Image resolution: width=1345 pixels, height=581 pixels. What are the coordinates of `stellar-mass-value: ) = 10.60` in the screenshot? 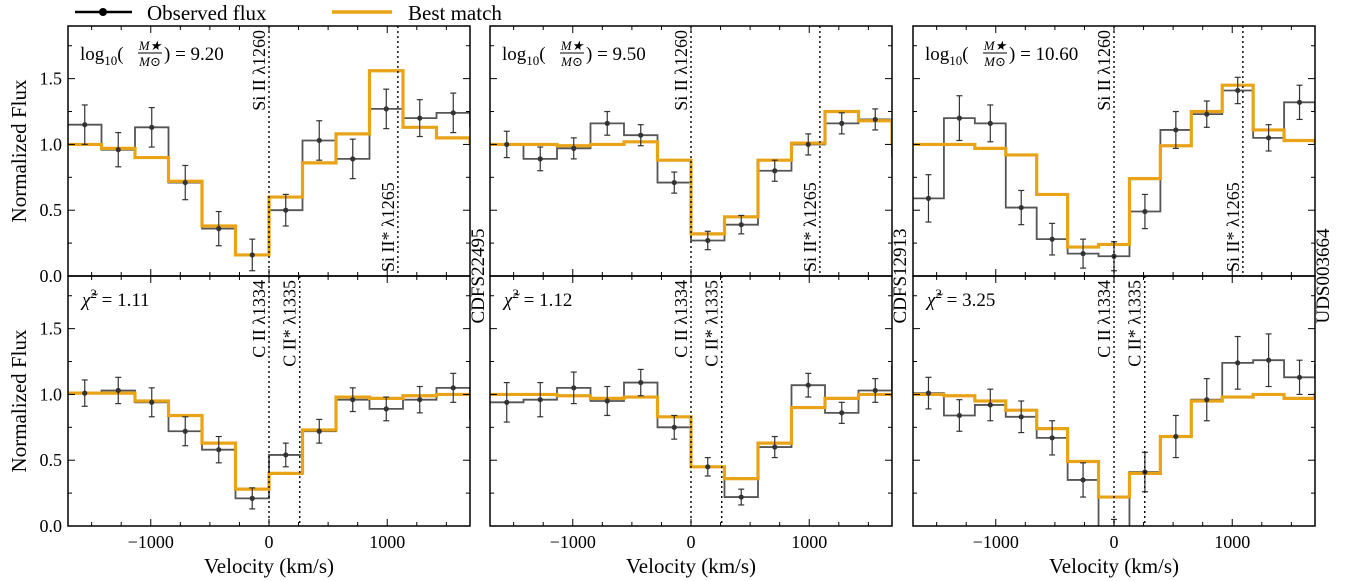 It's located at (1043, 54).